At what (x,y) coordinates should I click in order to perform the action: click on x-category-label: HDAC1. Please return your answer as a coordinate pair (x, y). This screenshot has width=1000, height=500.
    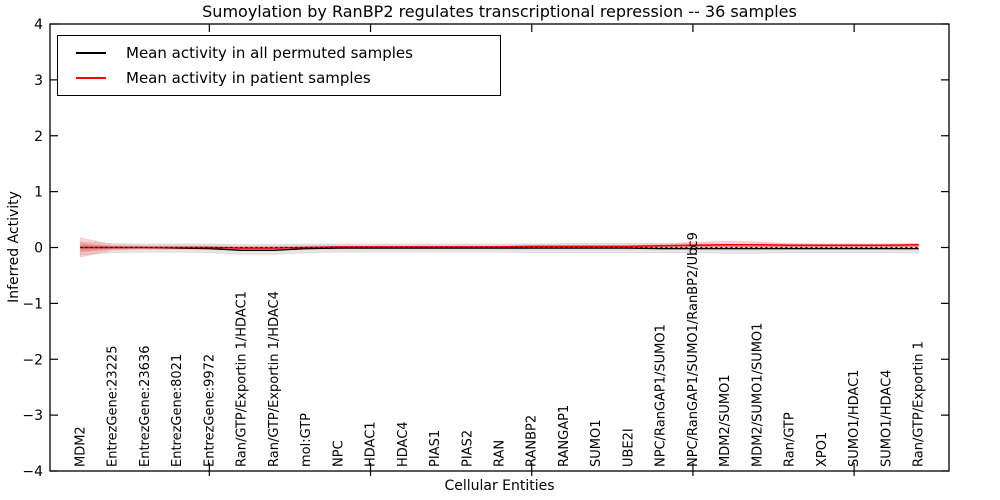
    Looking at the image, I should click on (371, 444).